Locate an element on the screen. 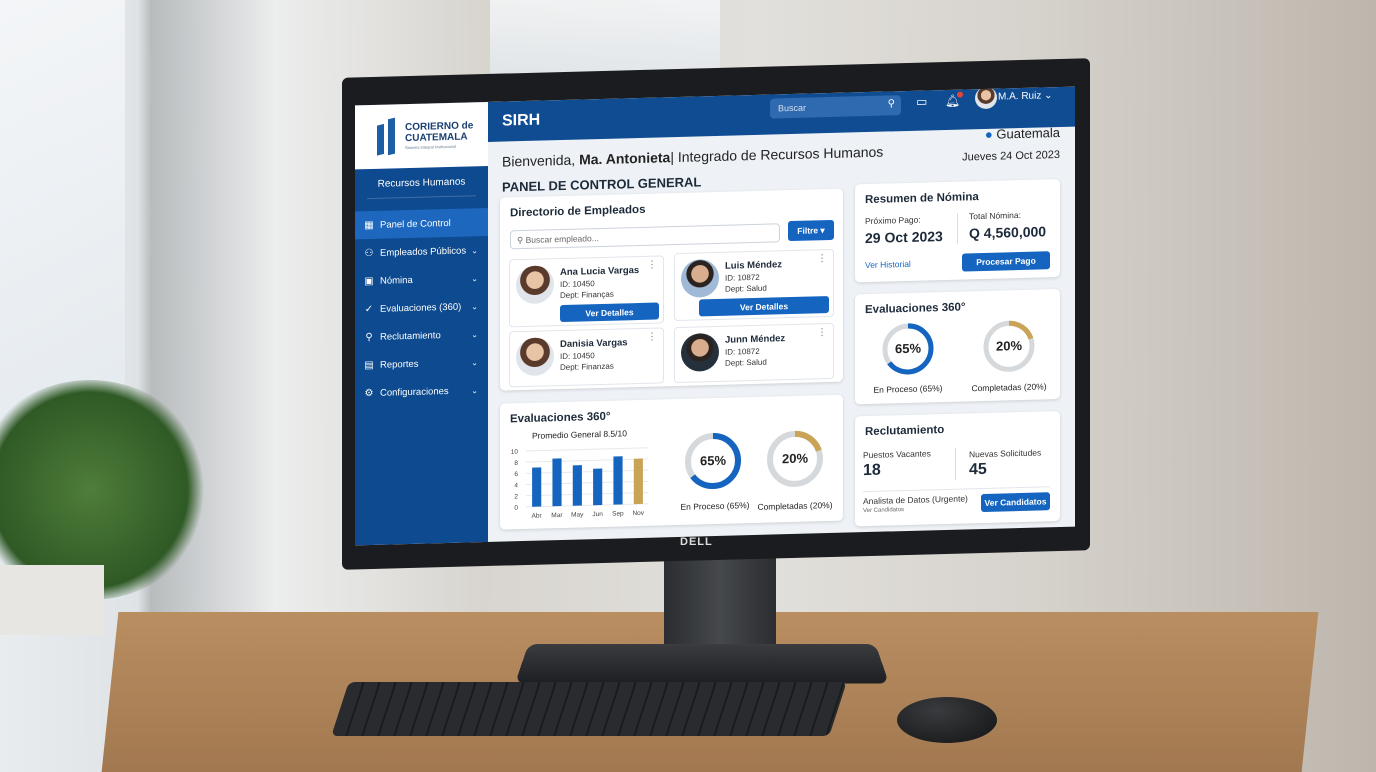 The image size is (1376, 772). y-tick-label: 6 is located at coordinates (516, 474).